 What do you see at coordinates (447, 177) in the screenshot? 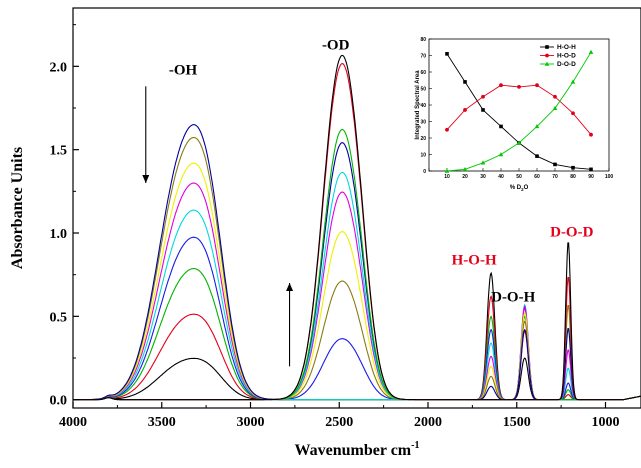
I see `inset-x-tick-label: 10` at bounding box center [447, 177].